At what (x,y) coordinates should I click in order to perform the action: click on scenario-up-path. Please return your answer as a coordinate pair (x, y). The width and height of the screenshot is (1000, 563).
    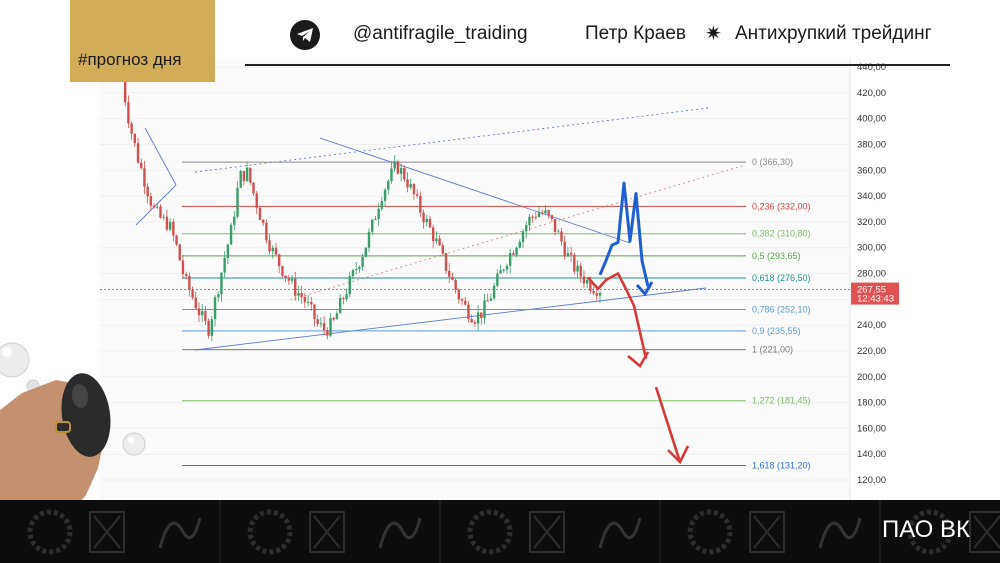
    Looking at the image, I should click on (624, 234).